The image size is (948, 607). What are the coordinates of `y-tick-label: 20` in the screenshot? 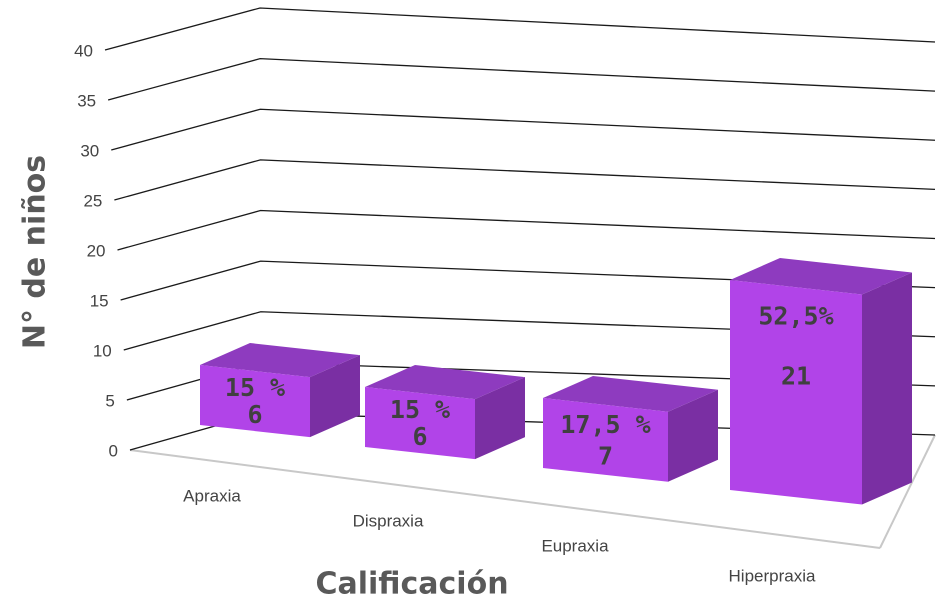 It's located at (96, 250).